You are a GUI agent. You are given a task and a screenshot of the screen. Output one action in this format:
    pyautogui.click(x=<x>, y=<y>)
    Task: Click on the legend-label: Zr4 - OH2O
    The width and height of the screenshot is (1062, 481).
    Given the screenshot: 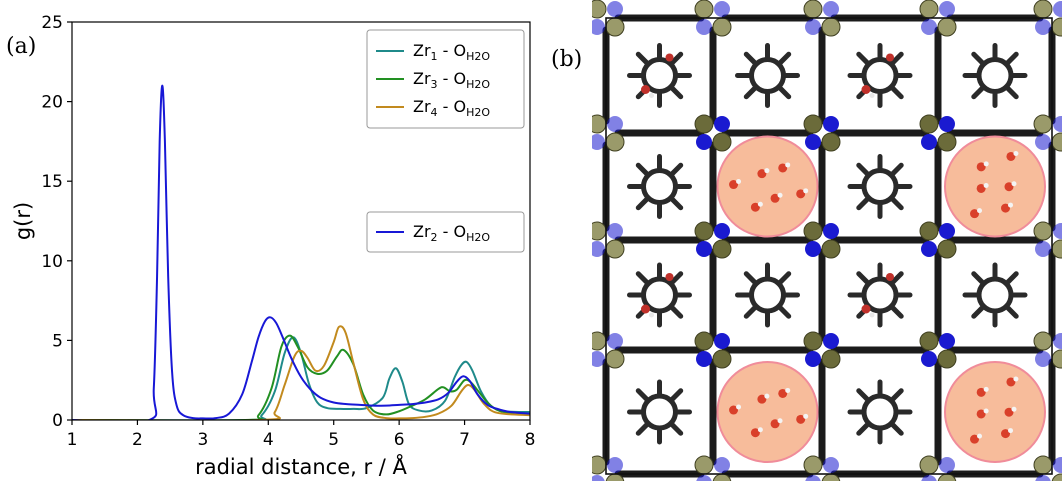 What is the action you would take?
    pyautogui.click(x=451, y=108)
    